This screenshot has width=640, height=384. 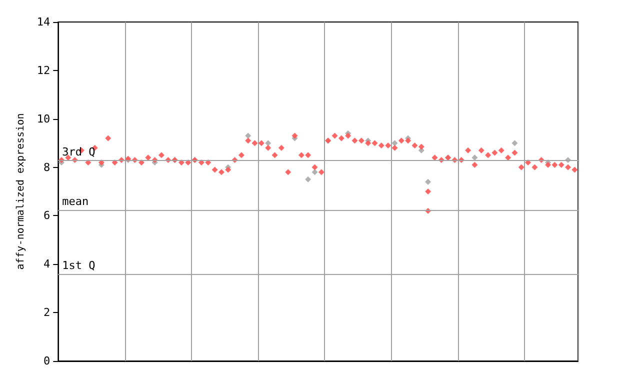 I want to click on ref-line-label: 1st Q, so click(x=79, y=265).